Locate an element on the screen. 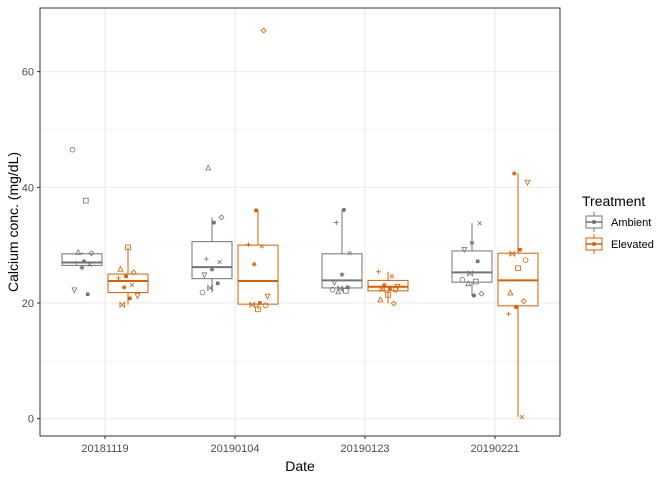 This screenshot has height=480, width=672. y-axis: 0 20 40 60 is located at coordinates (31, 246).